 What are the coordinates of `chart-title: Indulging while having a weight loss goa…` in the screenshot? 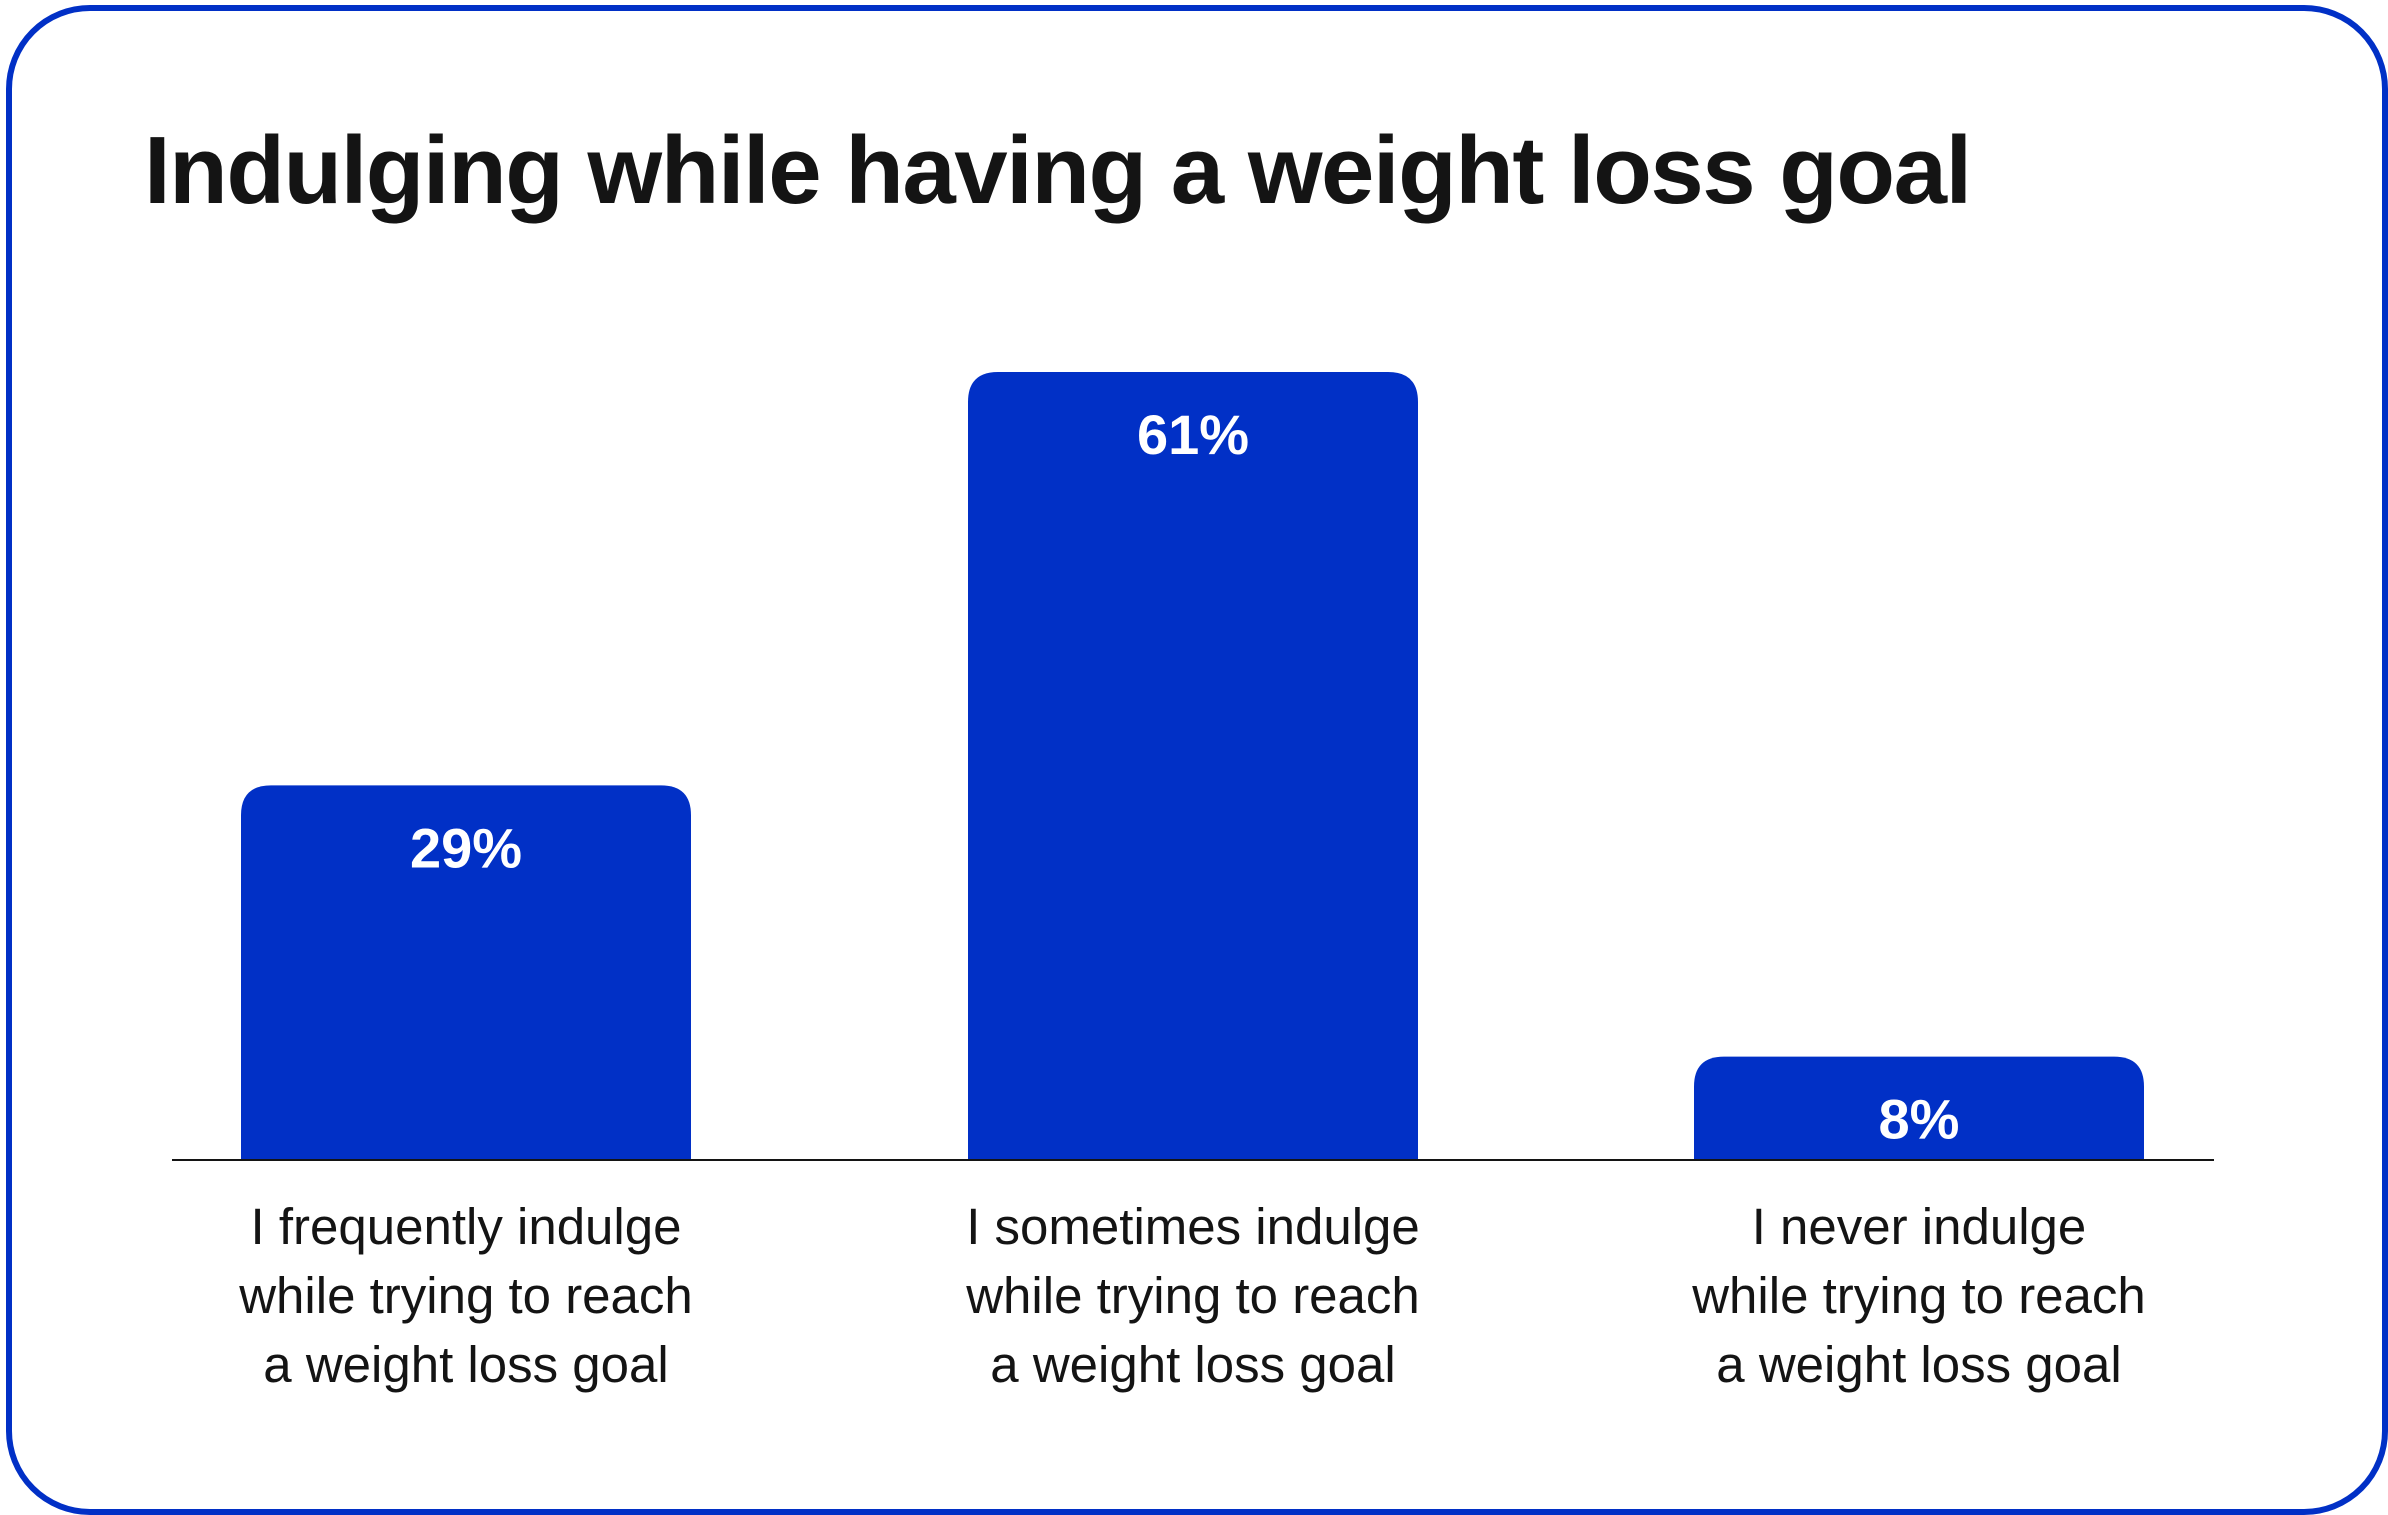 It's located at (1058, 170).